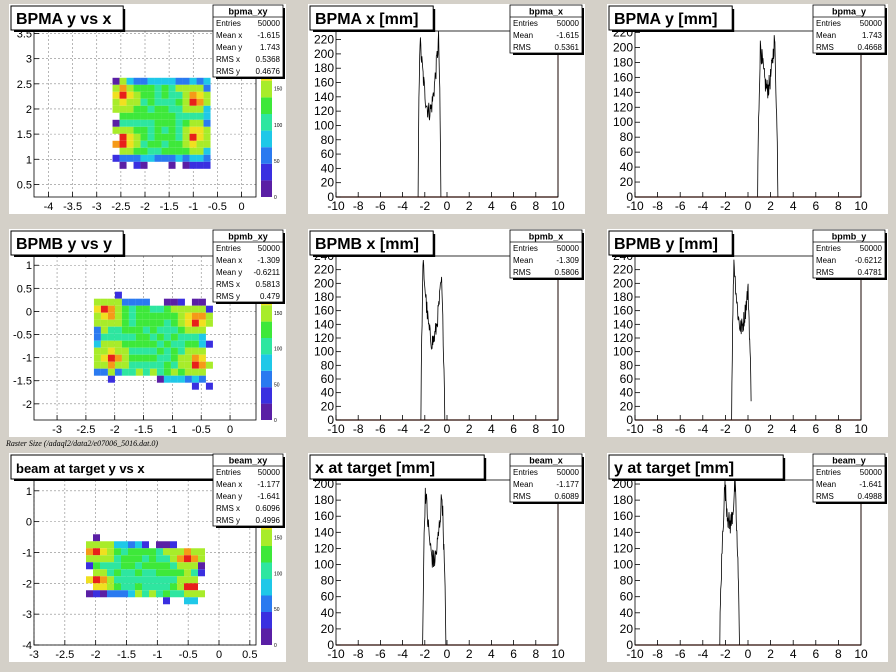 The image size is (896, 672). Describe the element at coordinates (270, 296) in the screenshot. I see `stats-row-value: 0.479` at that location.